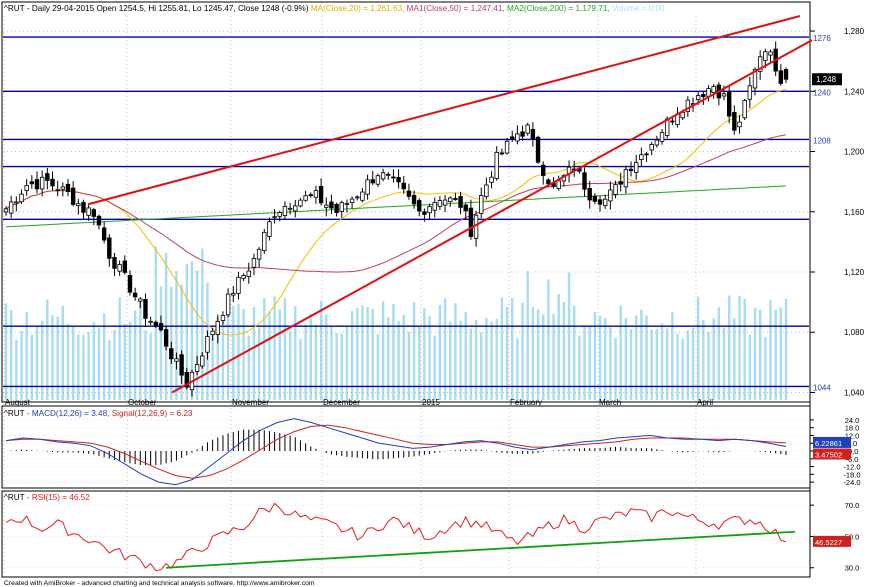 The height and width of the screenshot is (587, 880). Describe the element at coordinates (610, 402) in the screenshot. I see `month-label: March` at that location.